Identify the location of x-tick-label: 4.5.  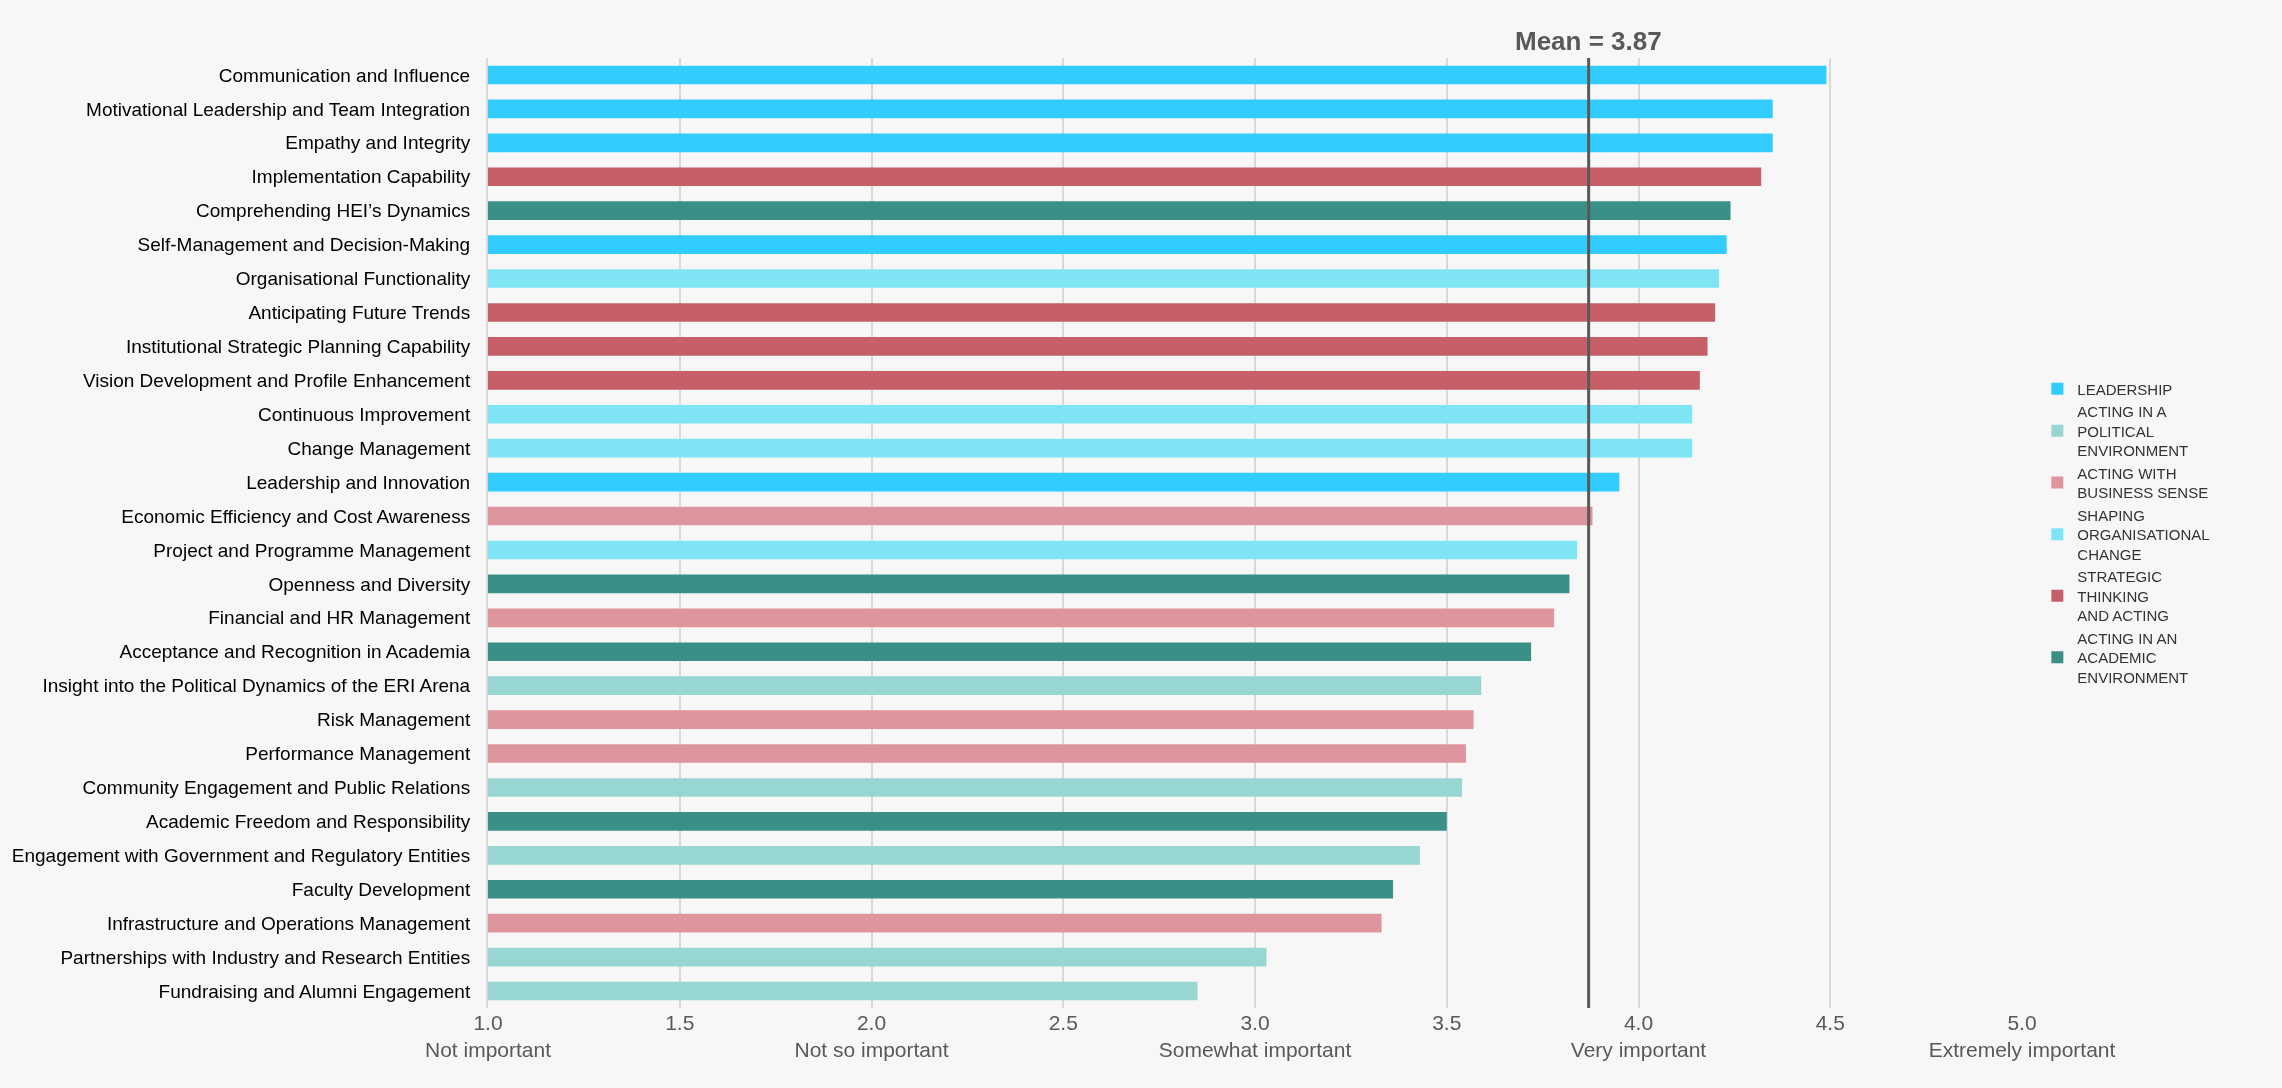
(1830, 1022).